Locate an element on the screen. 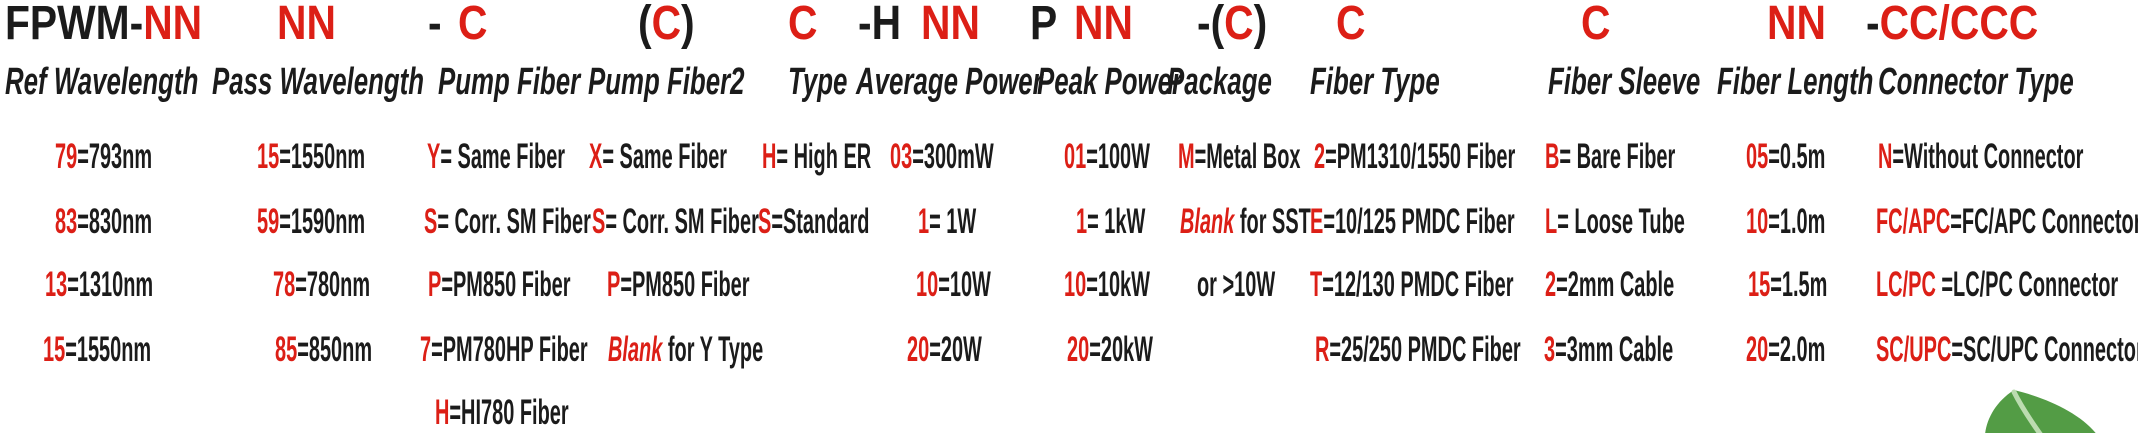 The width and height of the screenshot is (2138, 433). code-option: R=25/250 PMDC Fiber is located at coordinates (1418, 349).